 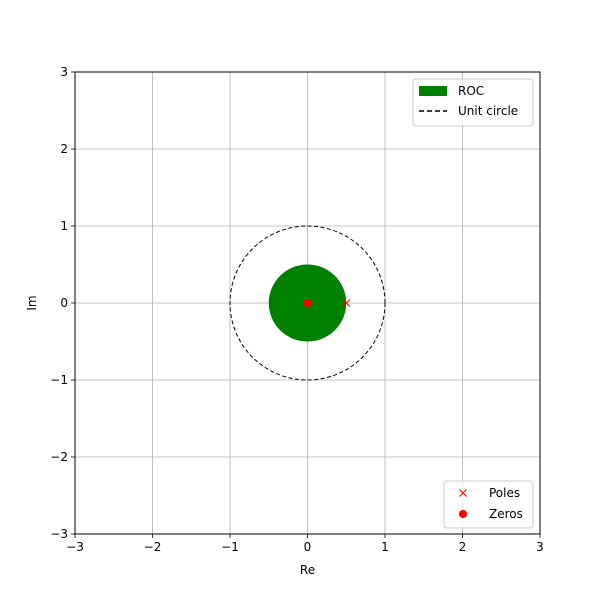 I want to click on legend-label-zeros: Zeros, so click(x=506, y=514).